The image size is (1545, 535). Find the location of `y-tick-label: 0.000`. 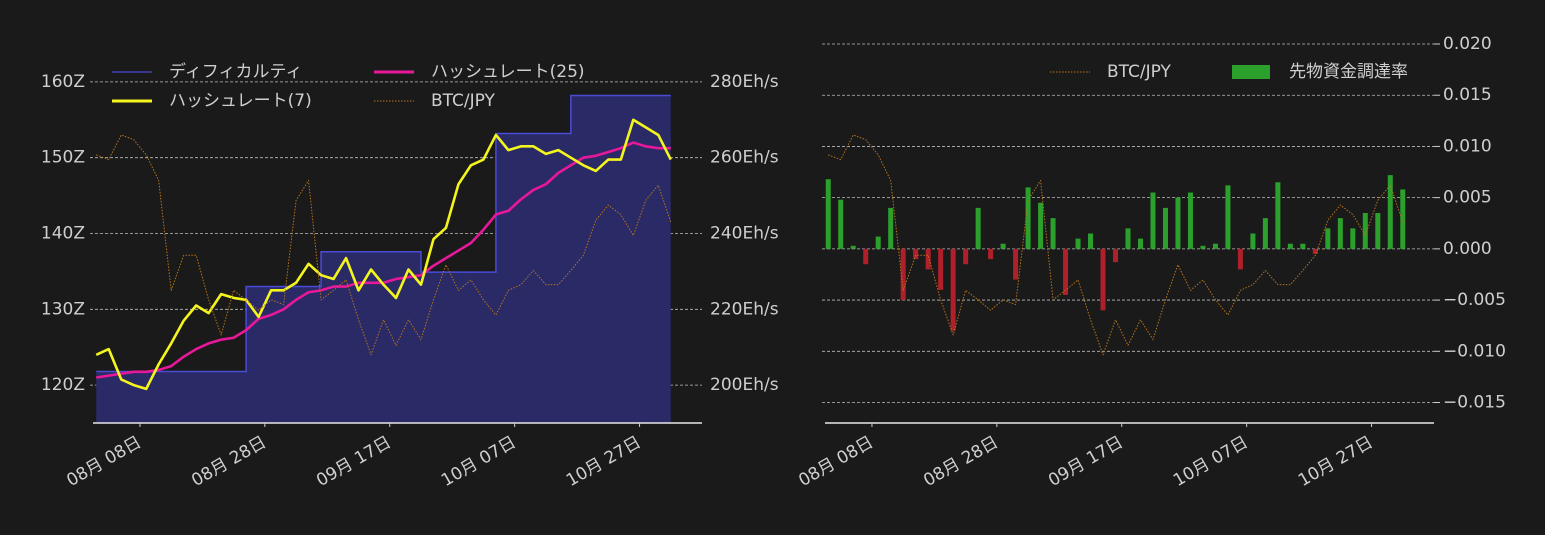

y-tick-label: 0.000 is located at coordinates (1467, 249).